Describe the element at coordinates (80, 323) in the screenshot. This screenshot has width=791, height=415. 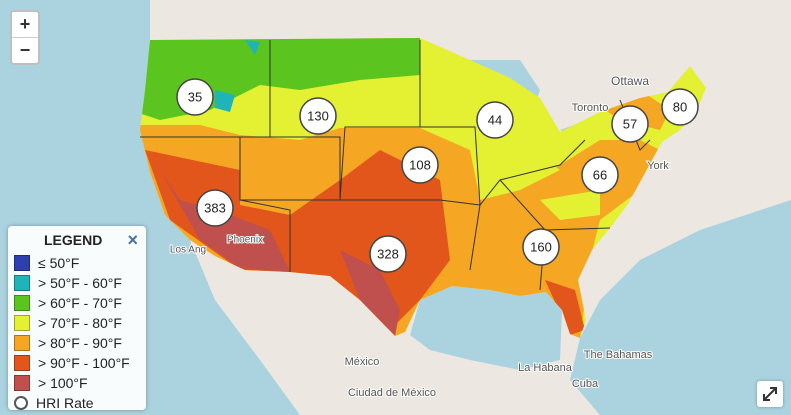
I see `legend-label: > 70°F - 80°F` at that location.